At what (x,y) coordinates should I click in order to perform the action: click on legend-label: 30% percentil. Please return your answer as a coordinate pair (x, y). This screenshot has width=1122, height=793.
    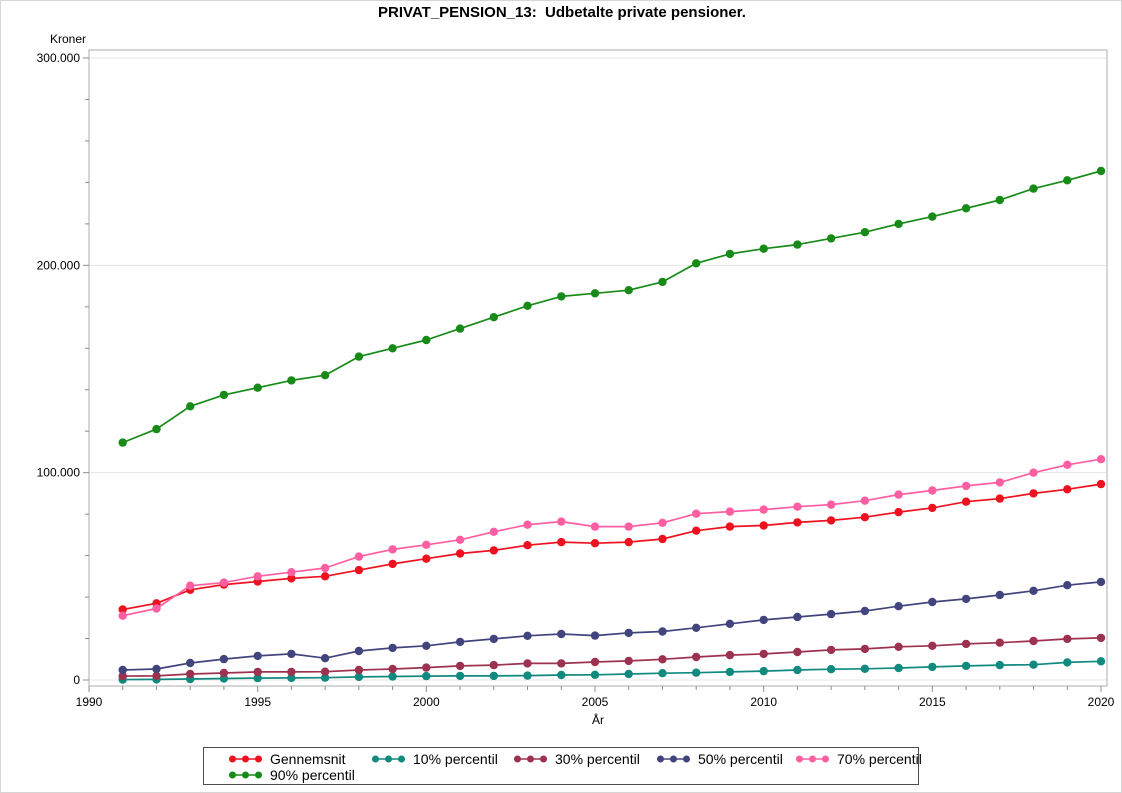
    Looking at the image, I should click on (597, 759).